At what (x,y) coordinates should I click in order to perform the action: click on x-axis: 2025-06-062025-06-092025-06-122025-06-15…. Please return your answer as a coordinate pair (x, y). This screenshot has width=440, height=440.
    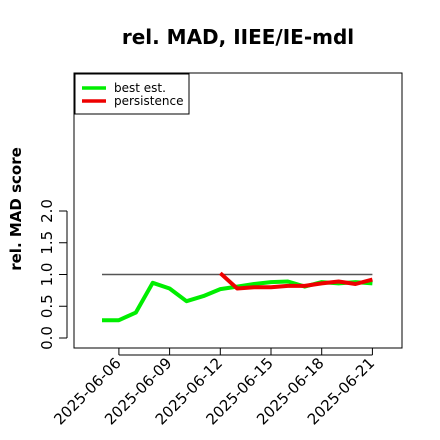
    Looking at the image, I should click on (214, 388).